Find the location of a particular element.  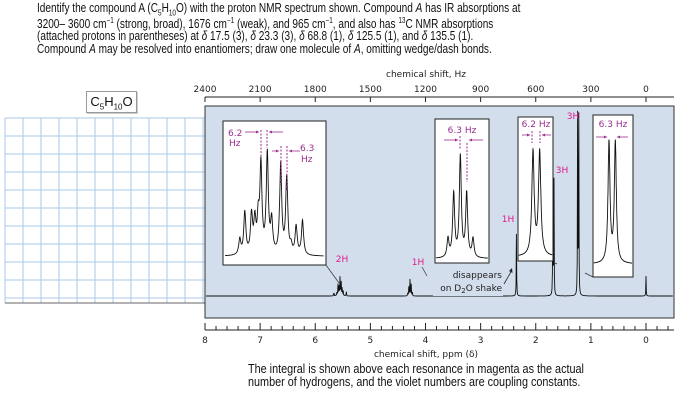

inset-quintet is located at coordinates (462, 191).